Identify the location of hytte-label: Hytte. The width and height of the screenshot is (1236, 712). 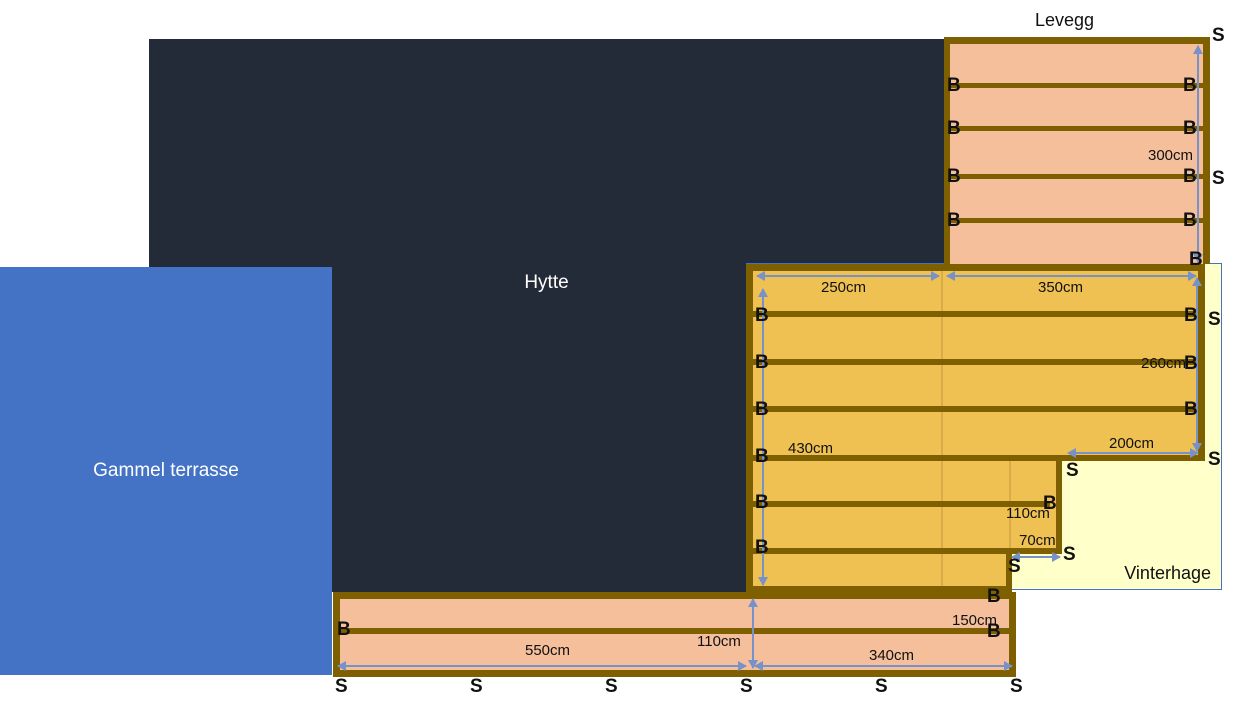
(546, 282).